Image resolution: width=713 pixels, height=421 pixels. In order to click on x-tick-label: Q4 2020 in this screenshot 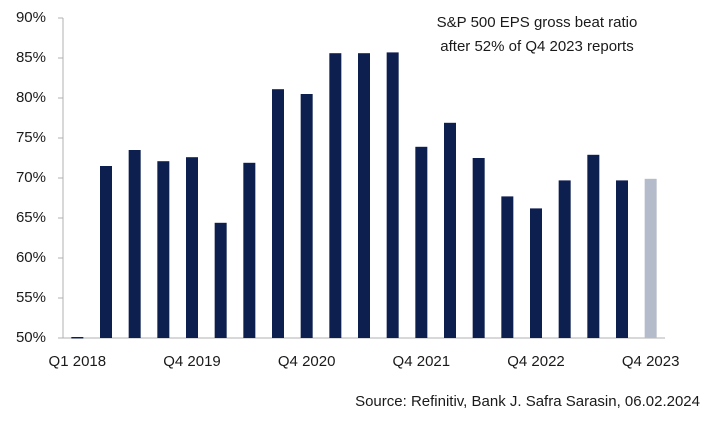, I will do `click(307, 361)`.